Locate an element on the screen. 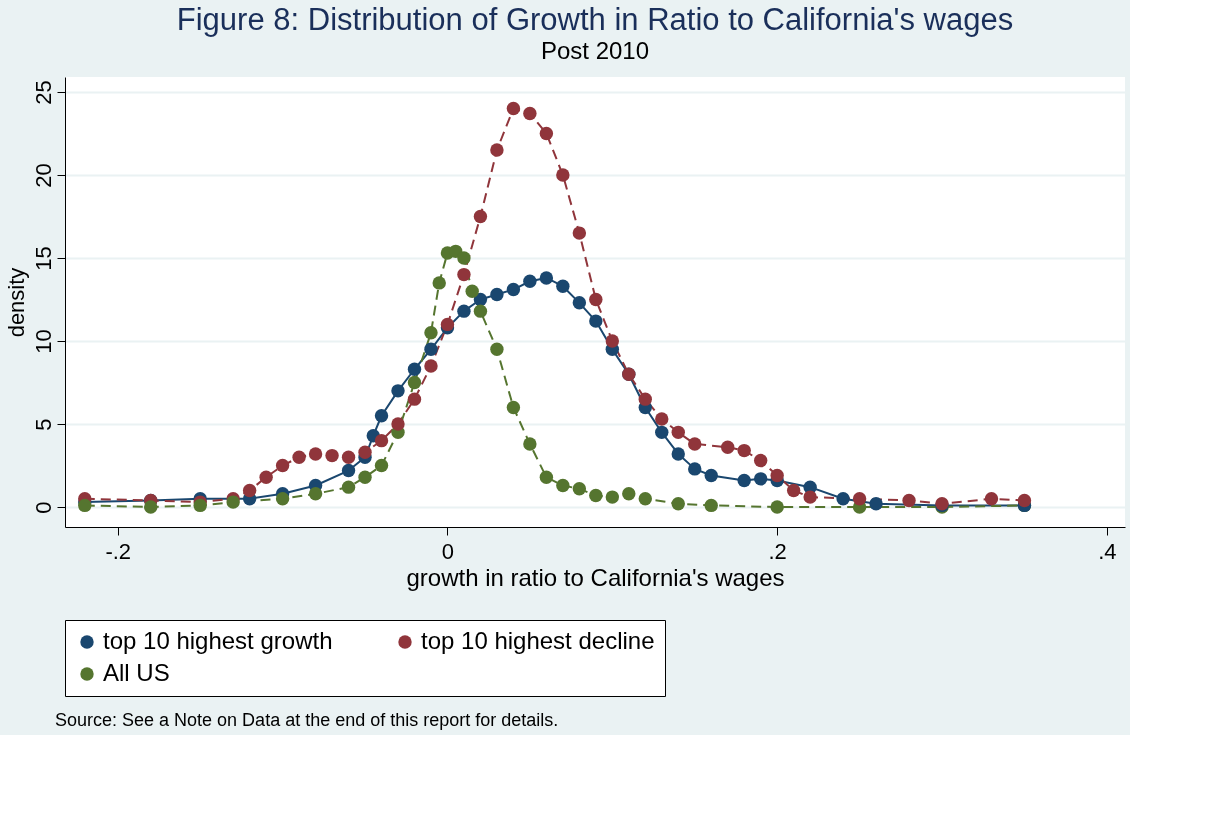  source-note: Source: See a Note on Data at the end of this report for details. is located at coordinates (307, 720).